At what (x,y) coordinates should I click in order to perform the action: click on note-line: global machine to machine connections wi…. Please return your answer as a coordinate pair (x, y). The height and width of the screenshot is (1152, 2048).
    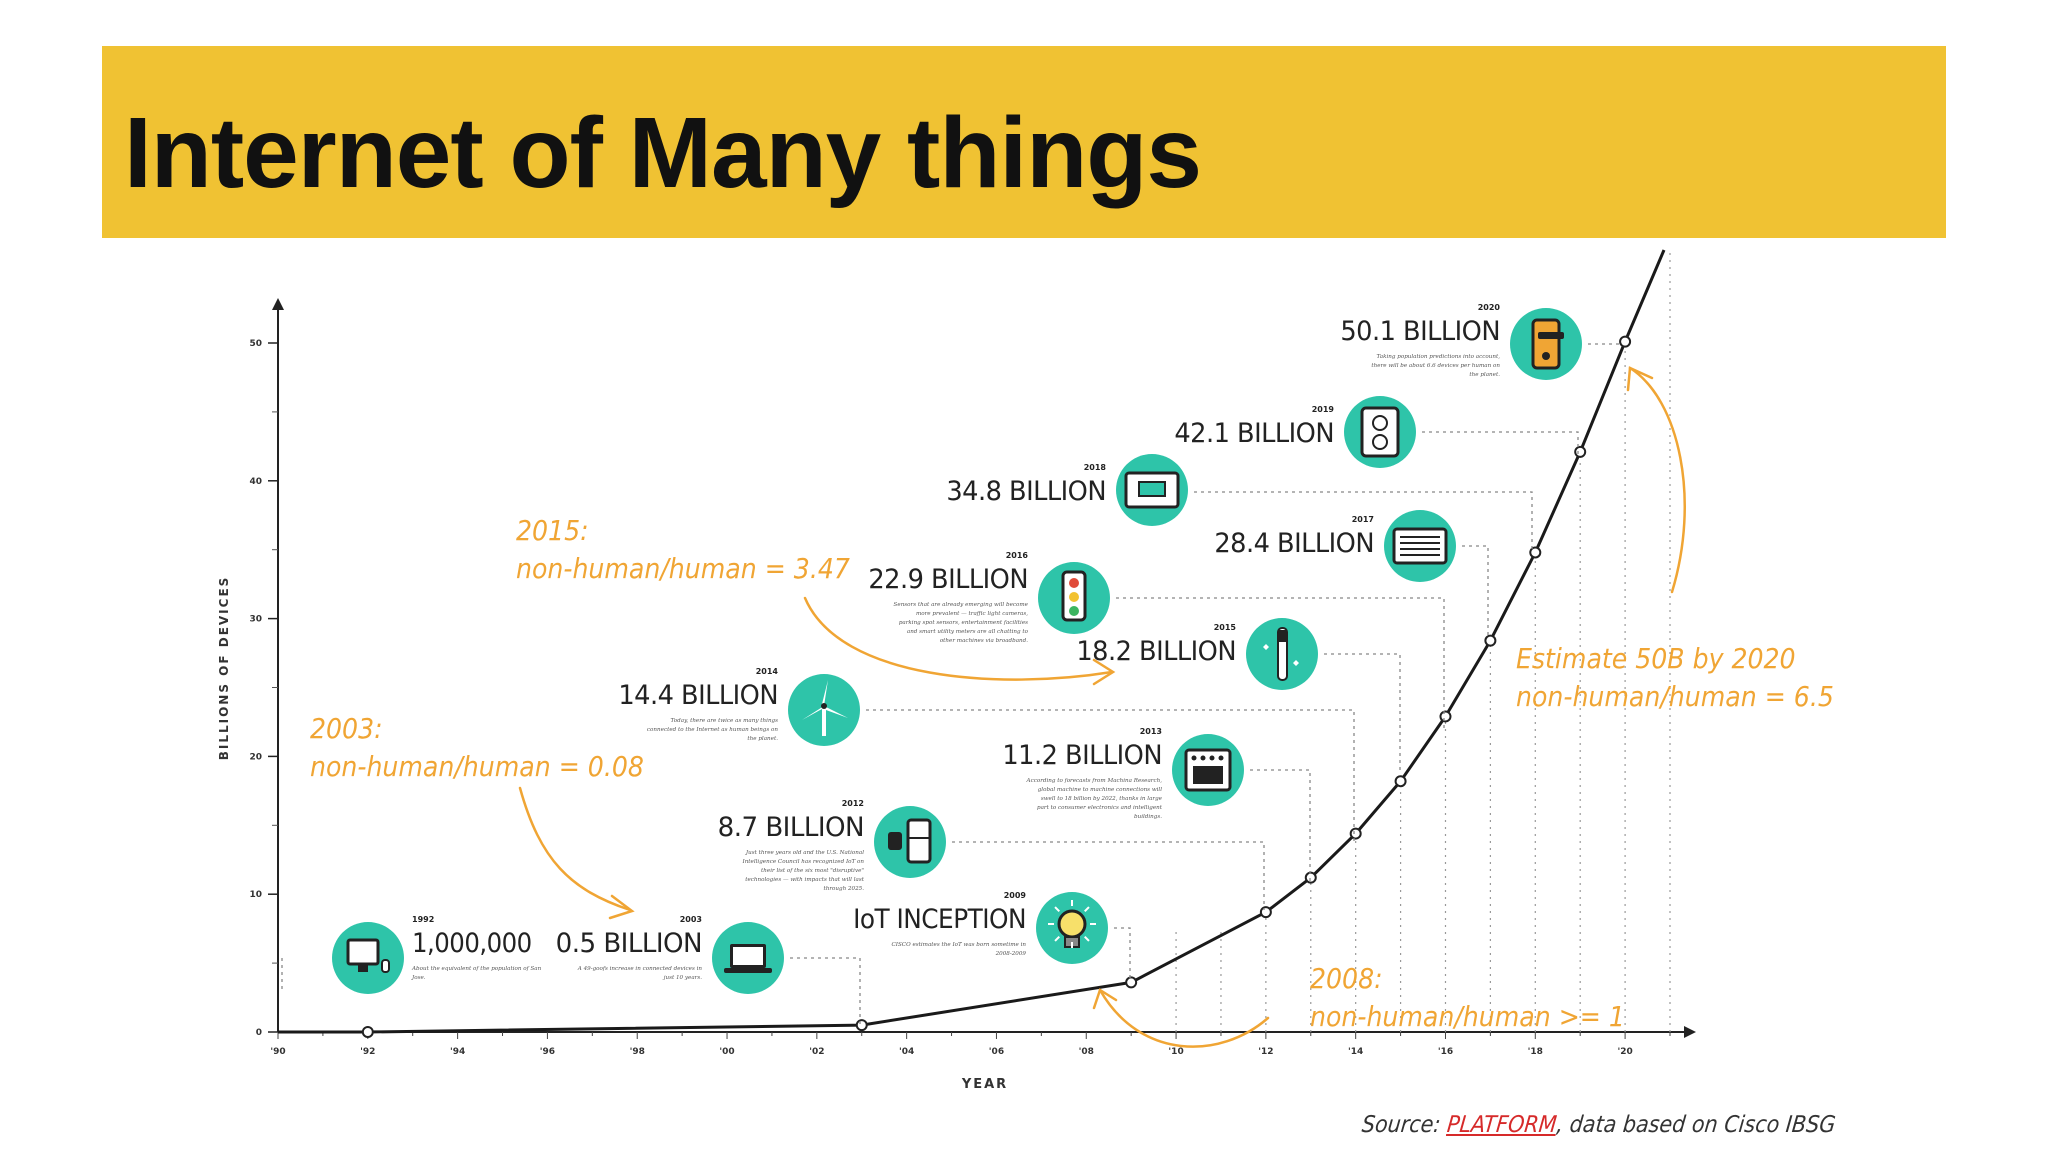
    Looking at the image, I should click on (1100, 790).